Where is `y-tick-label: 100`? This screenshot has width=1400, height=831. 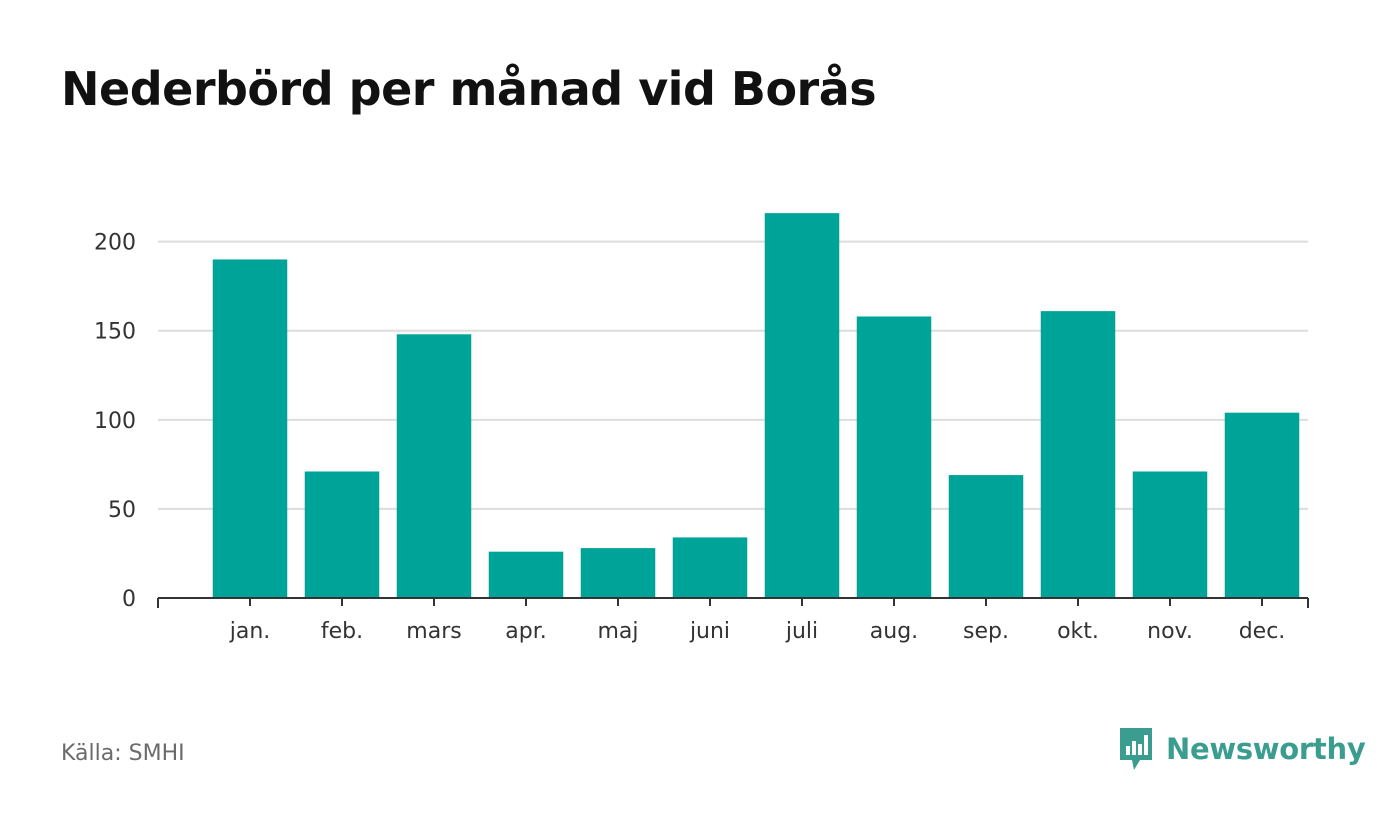 y-tick-label: 100 is located at coordinates (115, 421).